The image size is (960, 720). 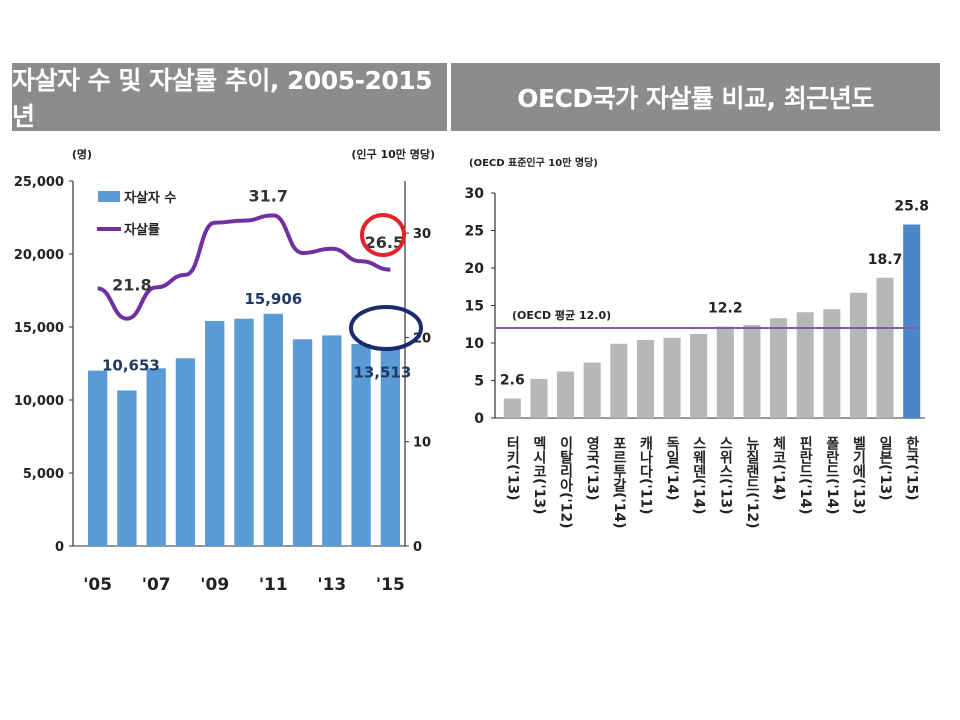 What do you see at coordinates (475, 194) in the screenshot?
I see `right-chart-y-tick-label: 30` at bounding box center [475, 194].